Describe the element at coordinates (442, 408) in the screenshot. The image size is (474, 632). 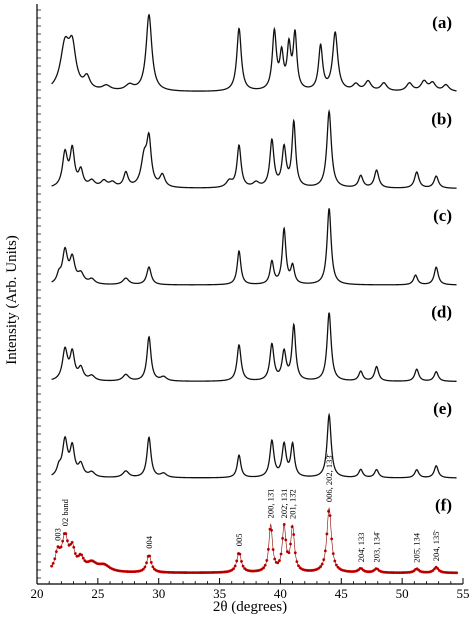
I see `panel-label: (e)` at that location.